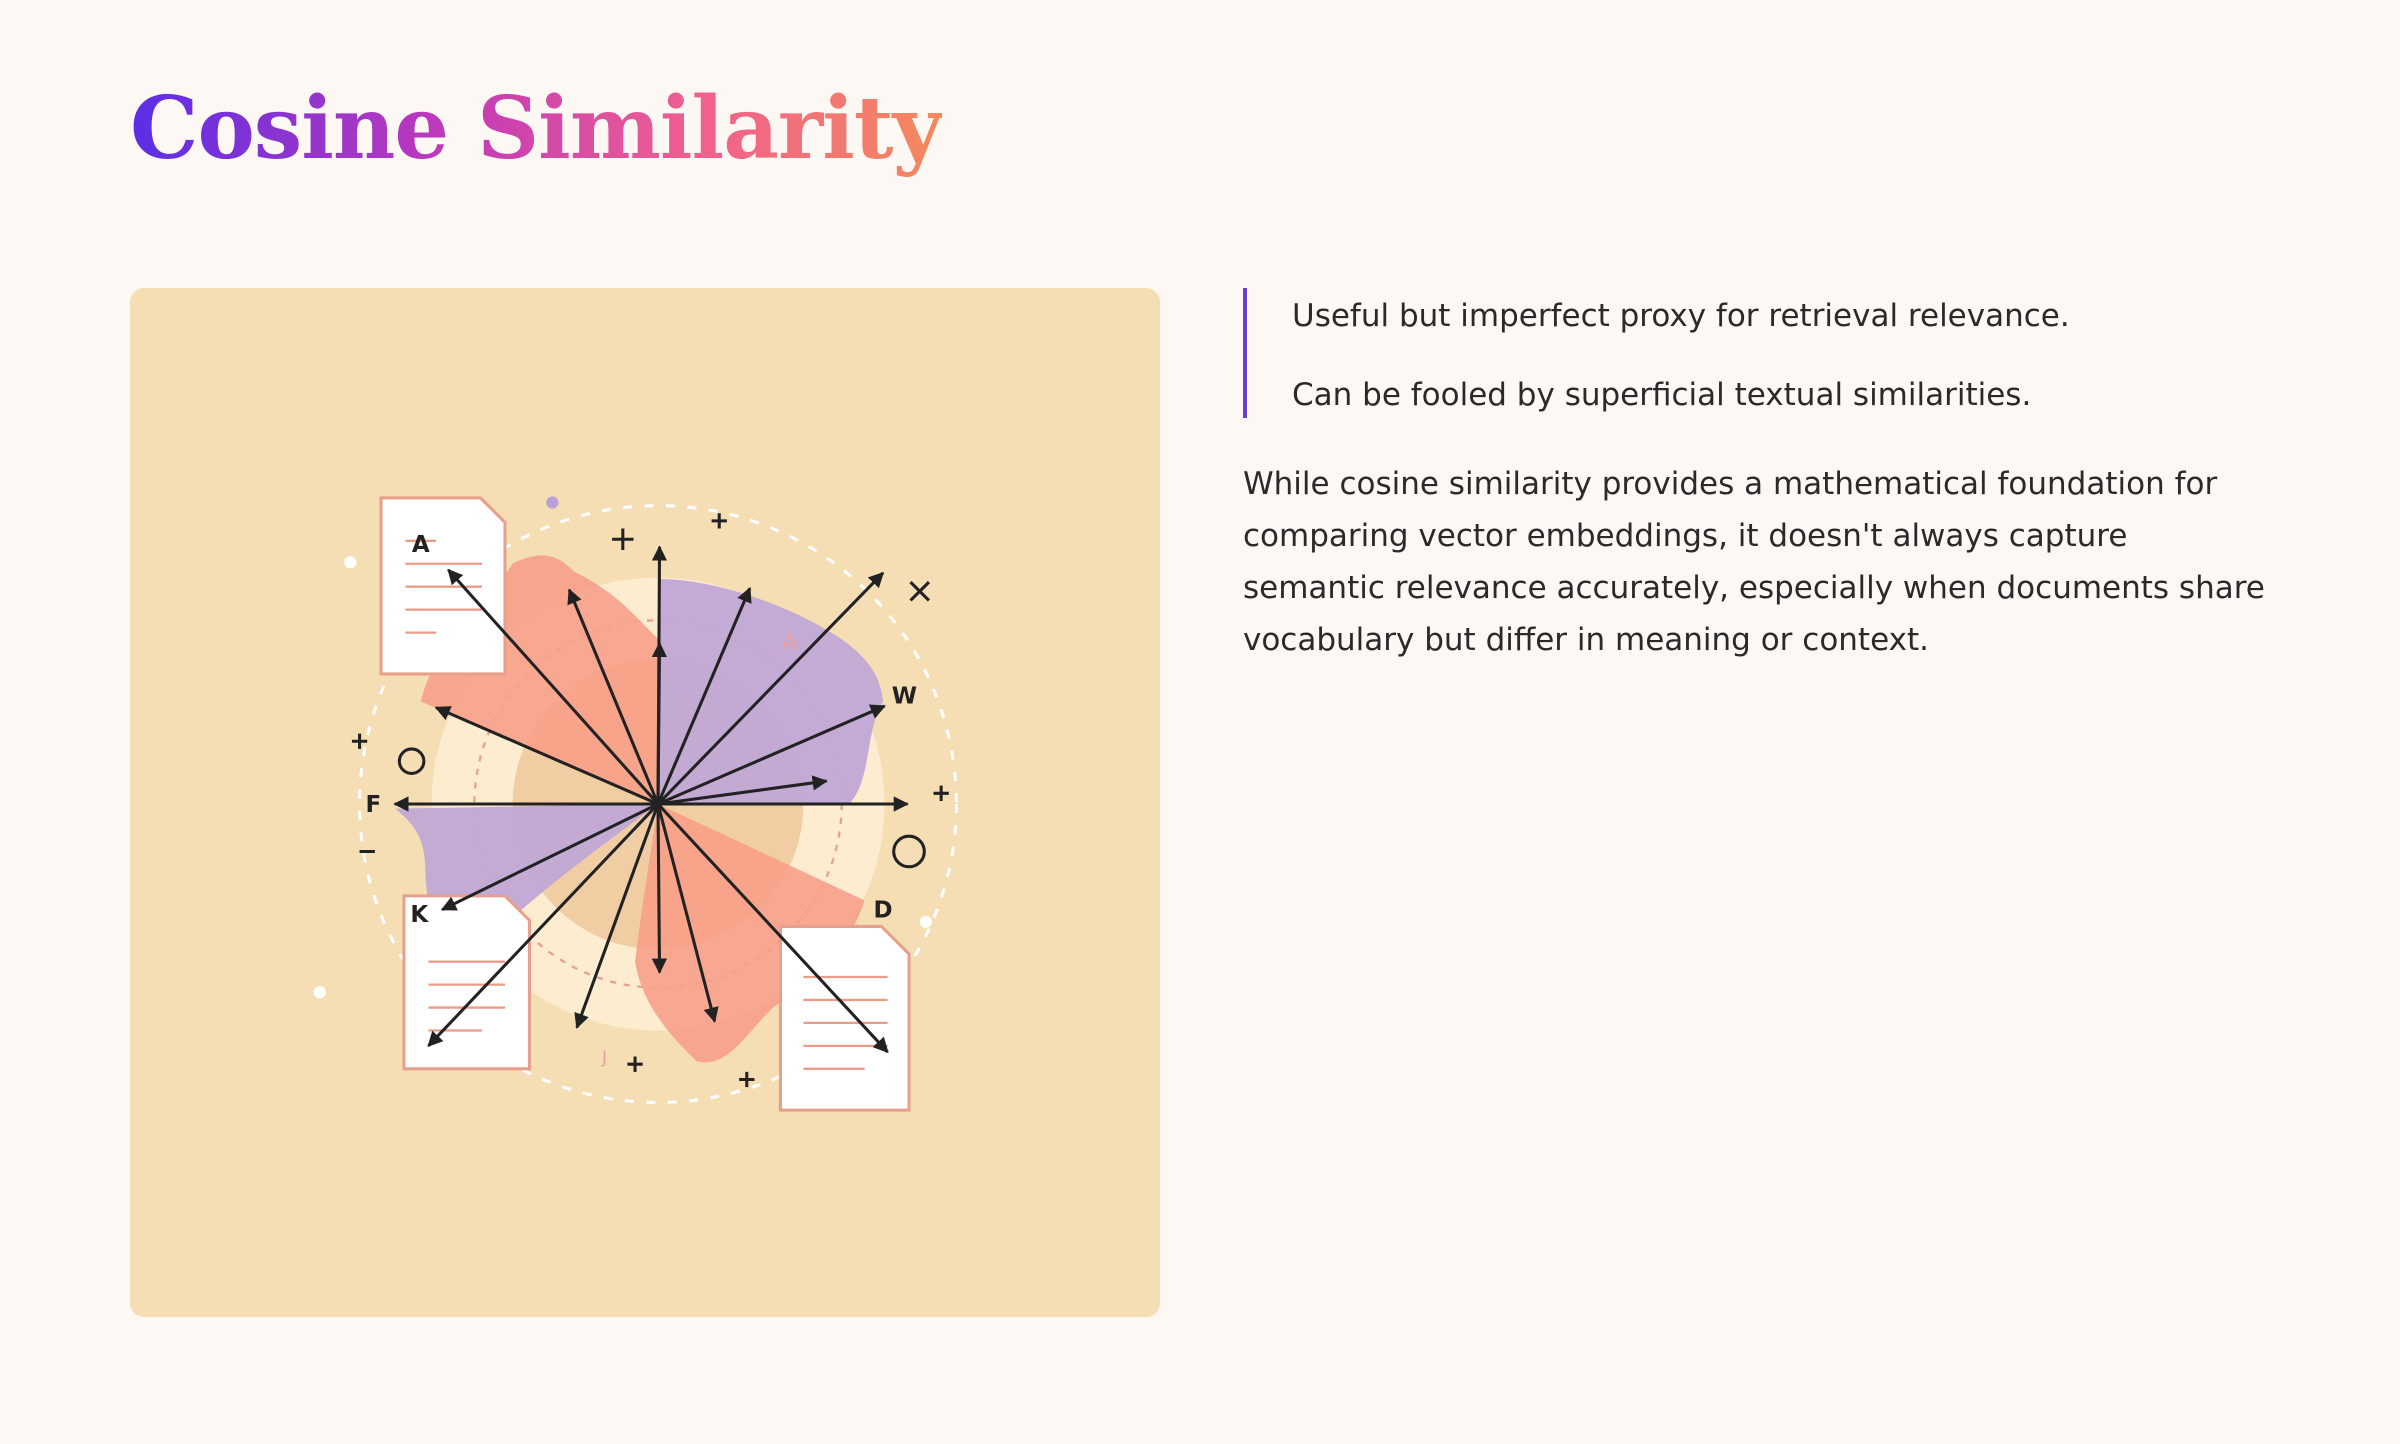 Image resolution: width=2400 pixels, height=1444 pixels. What do you see at coordinates (536, 128) in the screenshot?
I see `title: Cosine Similarity` at bounding box center [536, 128].